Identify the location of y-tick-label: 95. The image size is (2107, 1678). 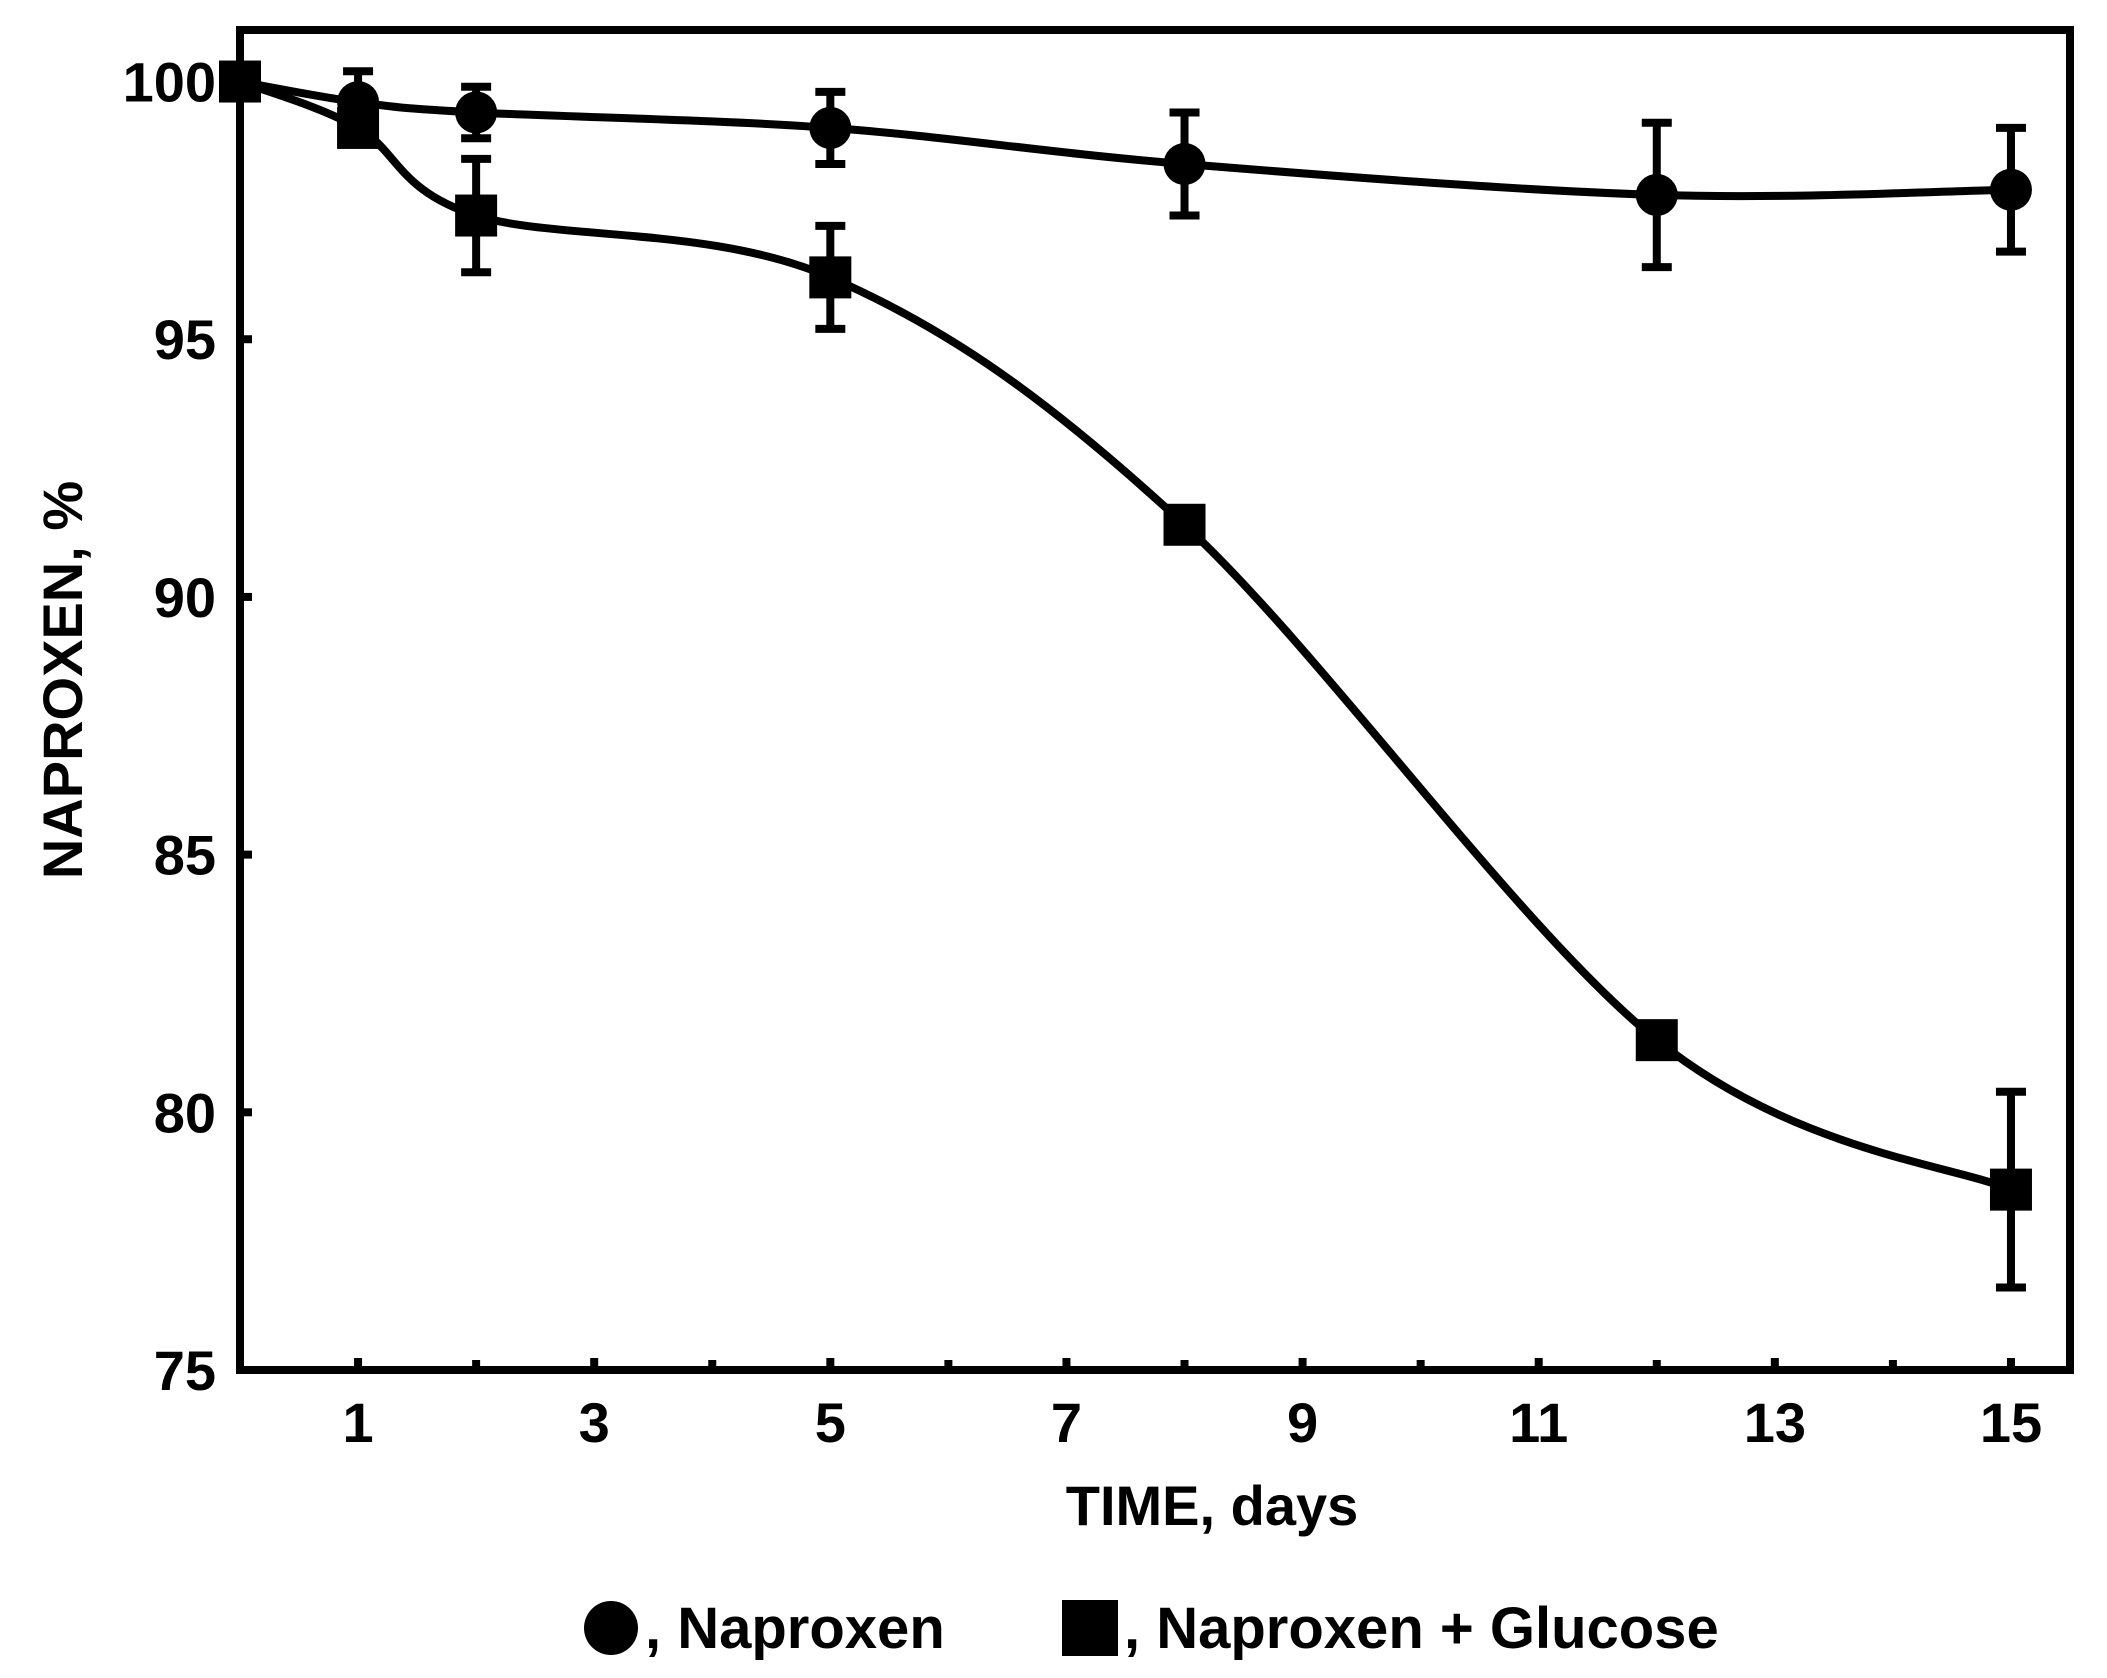
(185, 339).